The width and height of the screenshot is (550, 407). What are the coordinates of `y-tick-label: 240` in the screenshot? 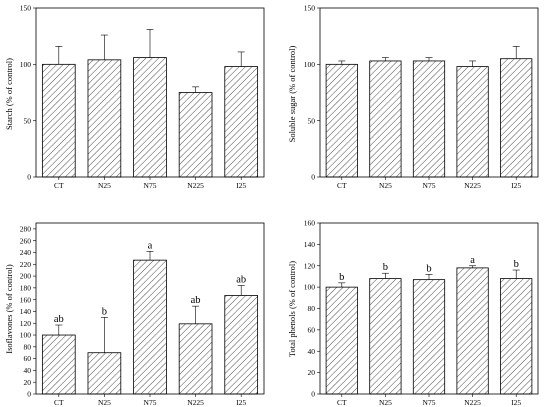 It's located at (26, 252).